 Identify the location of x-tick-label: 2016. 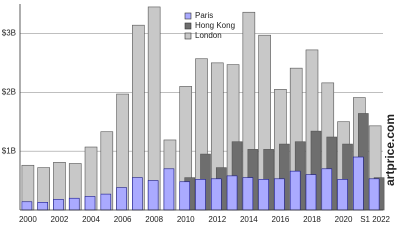
(281, 219).